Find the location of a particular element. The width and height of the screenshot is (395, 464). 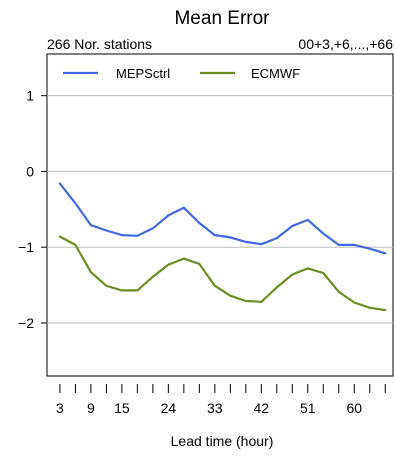

x-axis: 3 9 15 24 33 42 51 60 is located at coordinates (221, 400).